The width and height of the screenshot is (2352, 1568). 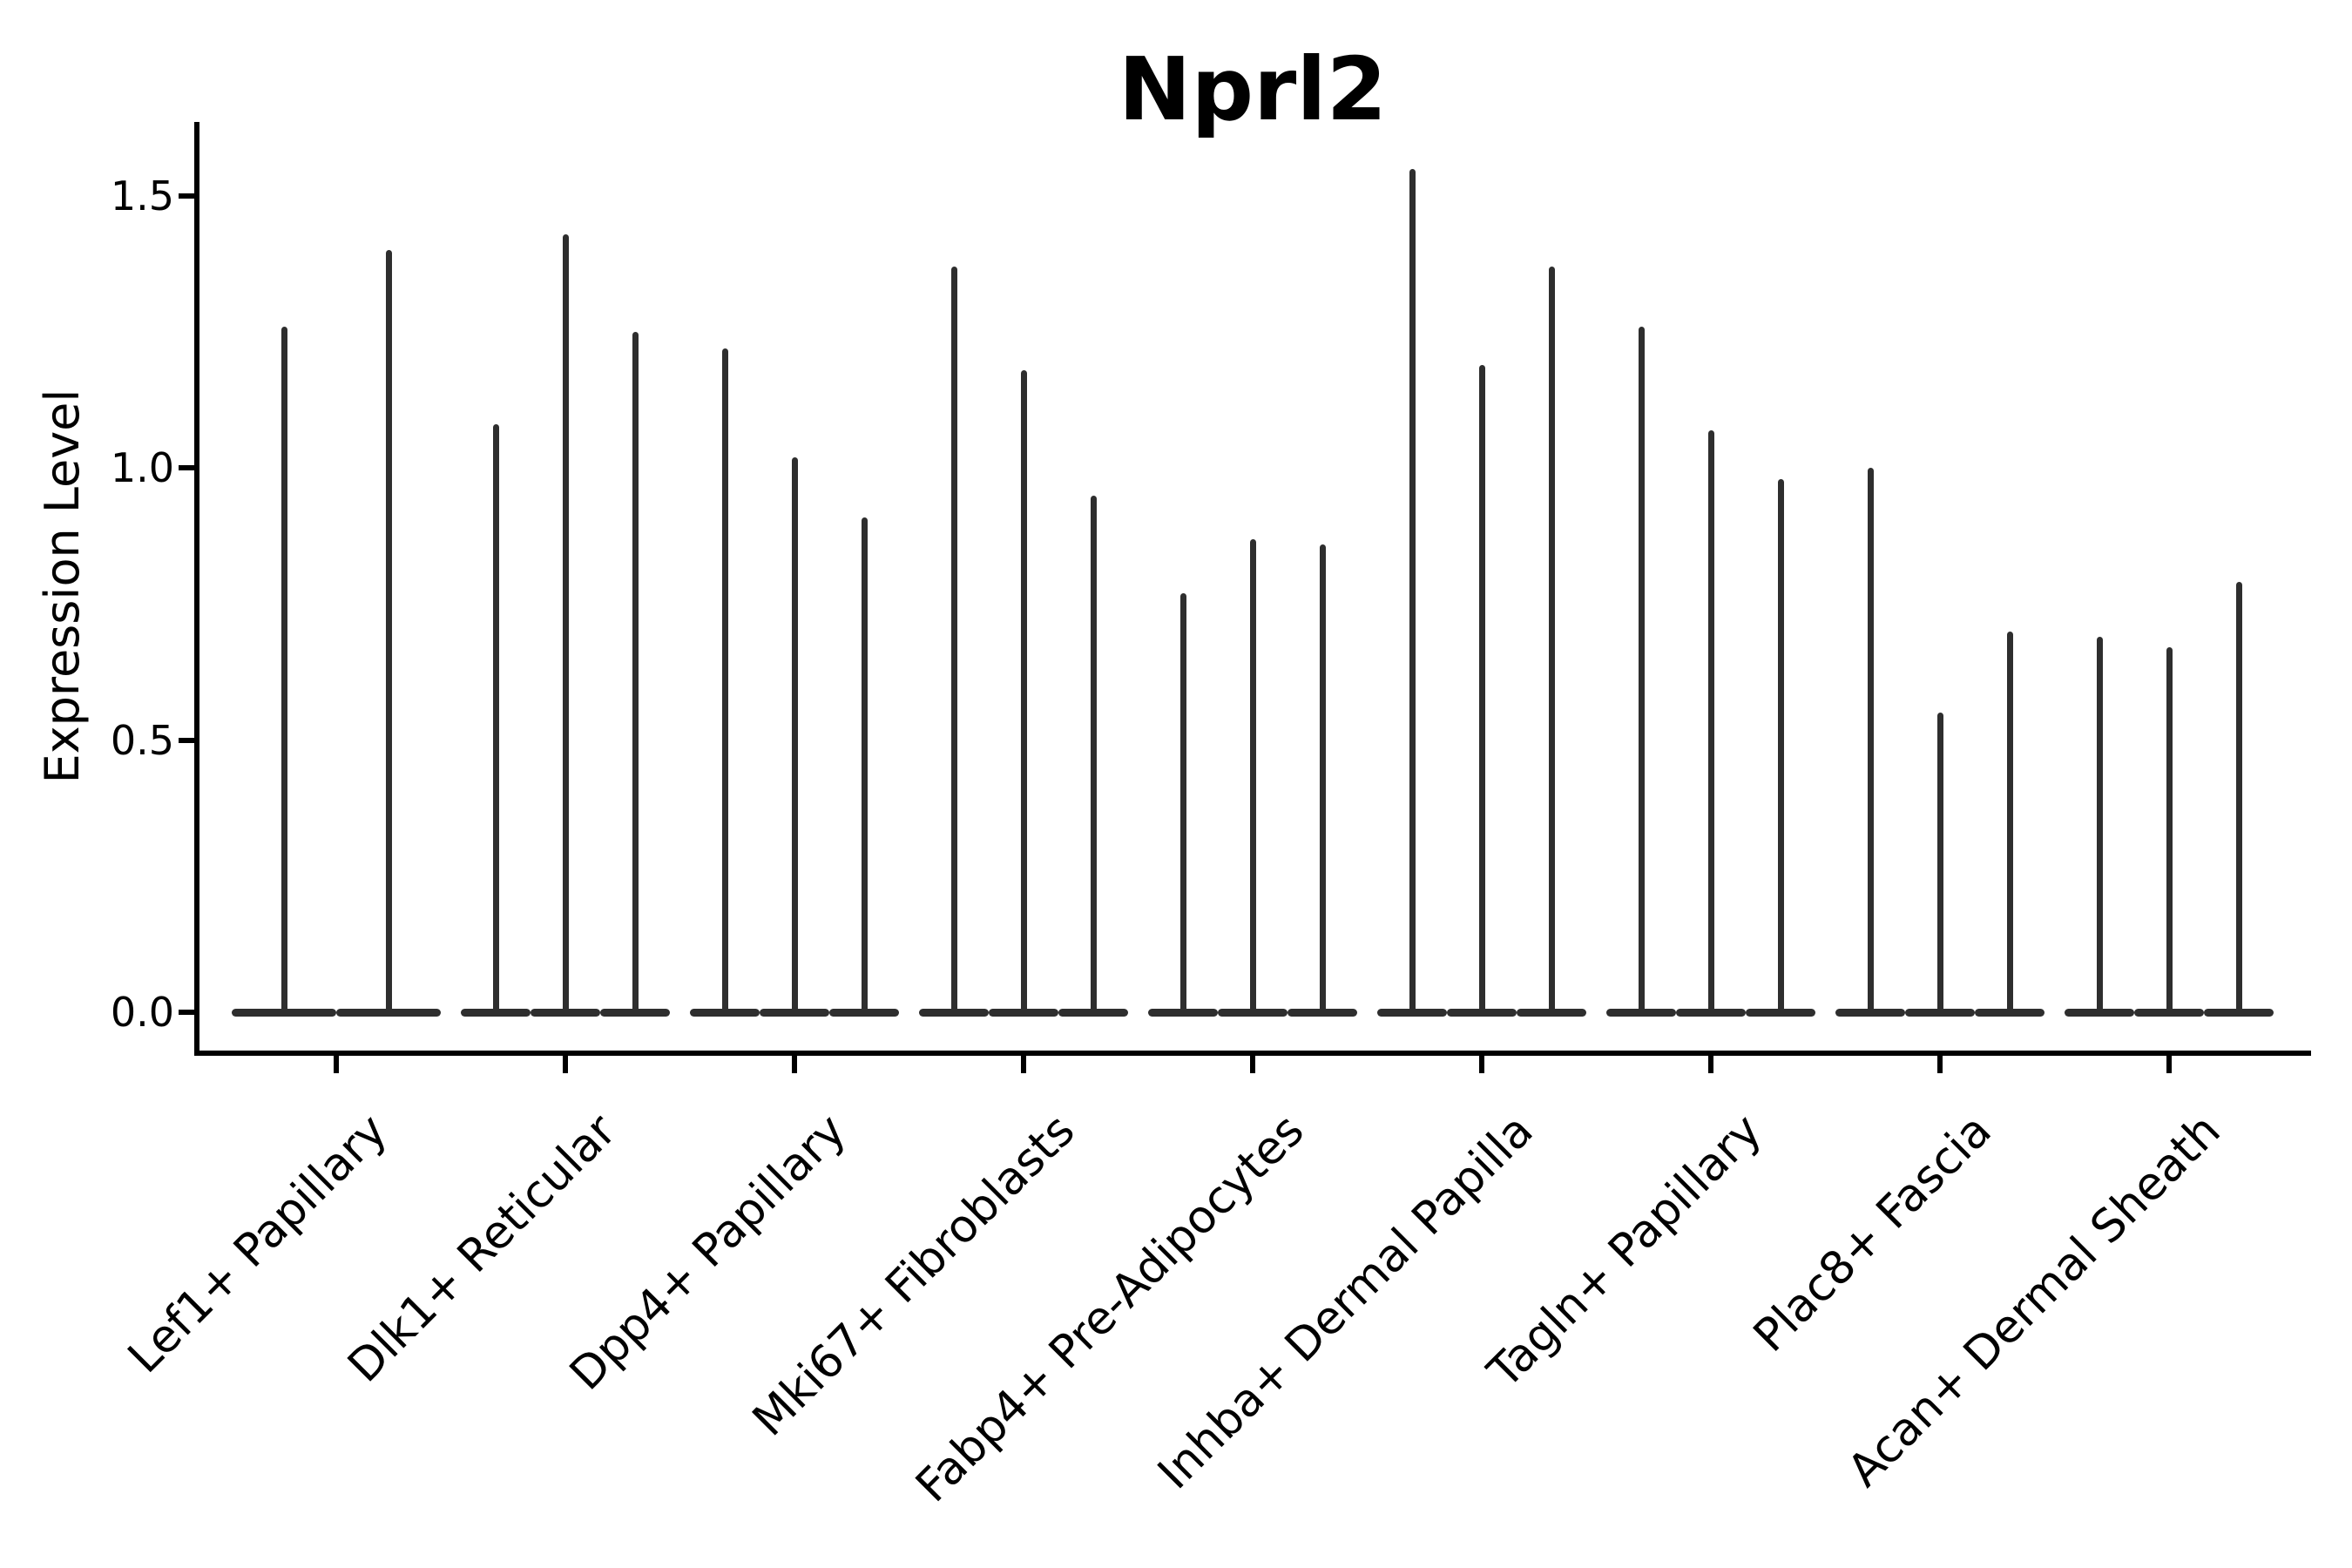 What do you see at coordinates (142, 196) in the screenshot?
I see `y-tick-label: 1.5` at bounding box center [142, 196].